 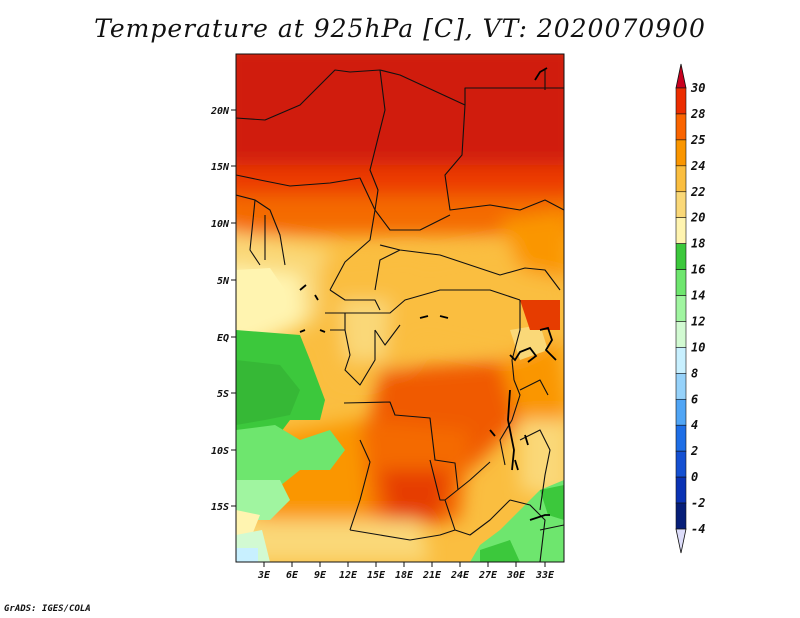 I want to click on lon-tick-label: 18E, so click(x=404, y=575).